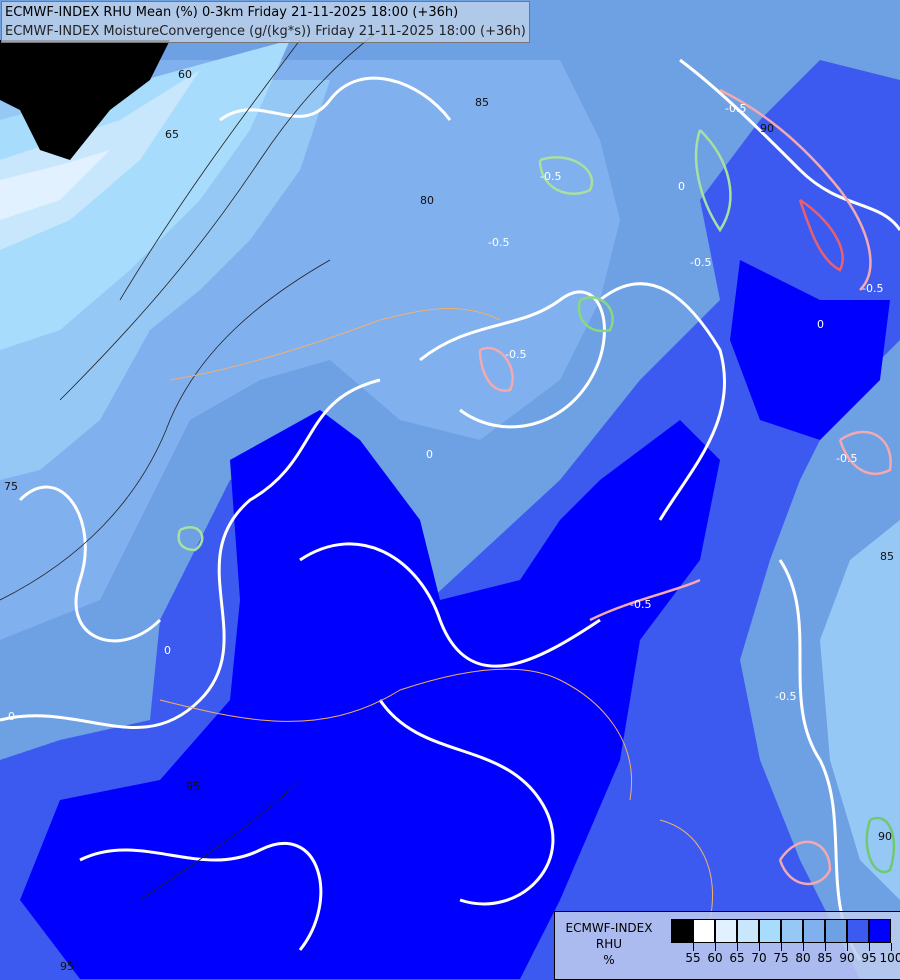 This screenshot has width=900, height=980. What do you see at coordinates (737, 958) in the screenshot?
I see `legend-tick-label: 65` at bounding box center [737, 958].